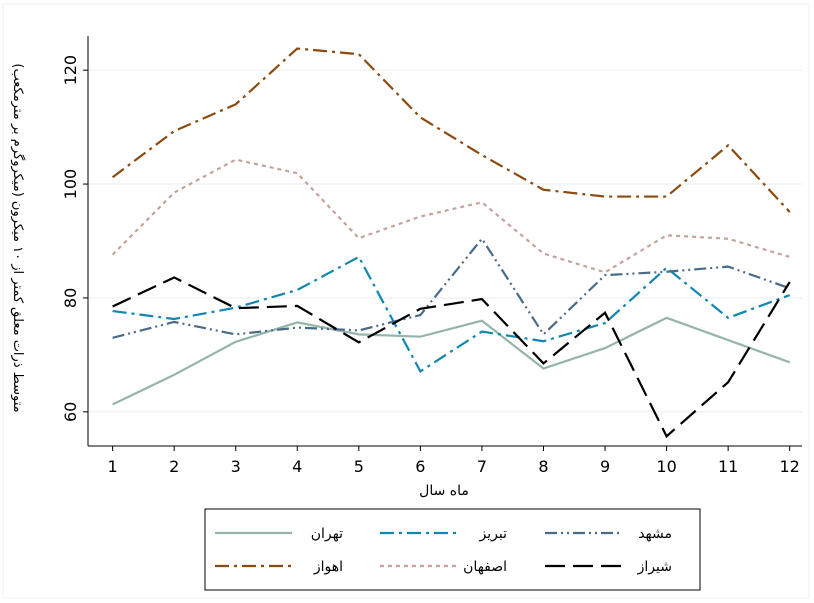  I want to click on legend-box, so click(452, 549).